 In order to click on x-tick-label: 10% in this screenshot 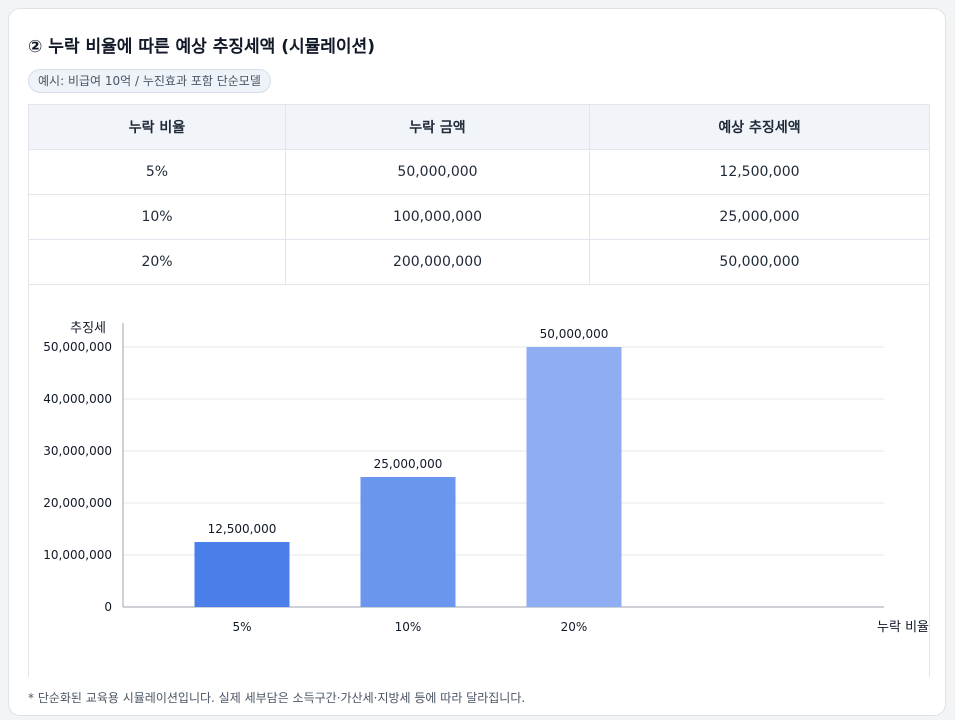, I will do `click(408, 627)`.